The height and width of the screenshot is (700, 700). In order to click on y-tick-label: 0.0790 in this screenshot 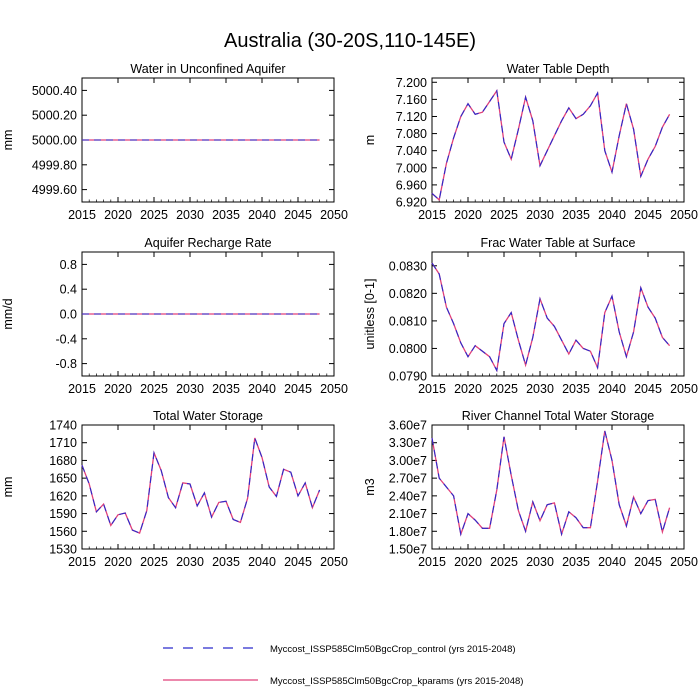, I will do `click(408, 377)`.